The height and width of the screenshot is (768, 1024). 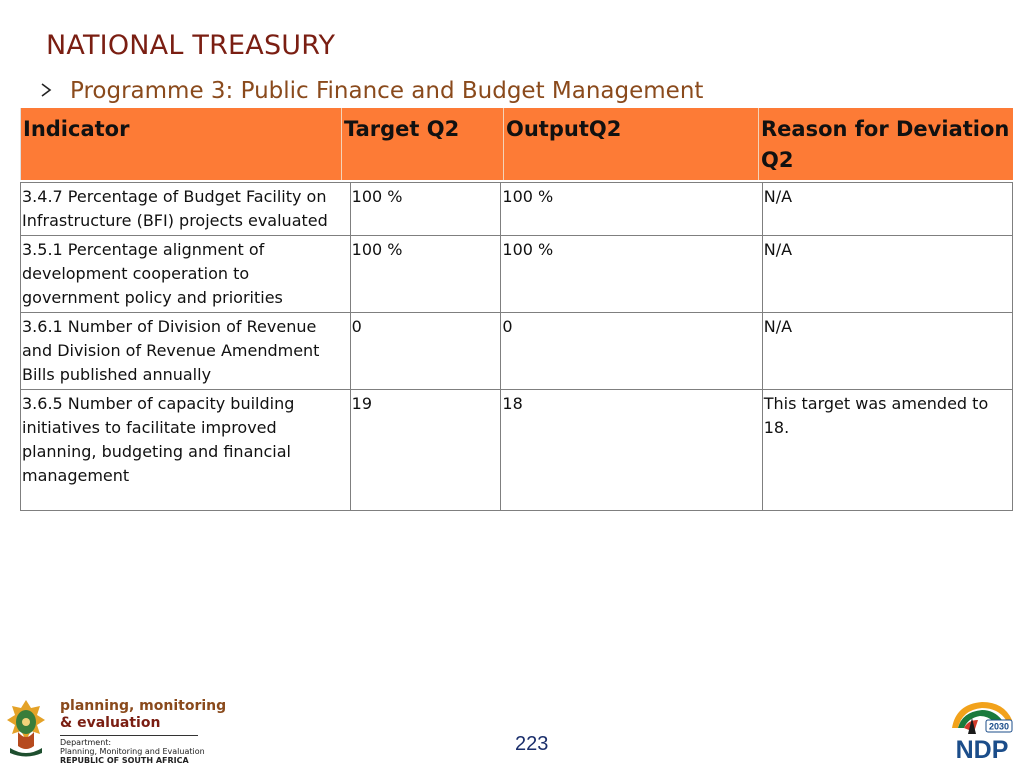 What do you see at coordinates (86, 742) in the screenshot?
I see `dept-label: Department:` at bounding box center [86, 742].